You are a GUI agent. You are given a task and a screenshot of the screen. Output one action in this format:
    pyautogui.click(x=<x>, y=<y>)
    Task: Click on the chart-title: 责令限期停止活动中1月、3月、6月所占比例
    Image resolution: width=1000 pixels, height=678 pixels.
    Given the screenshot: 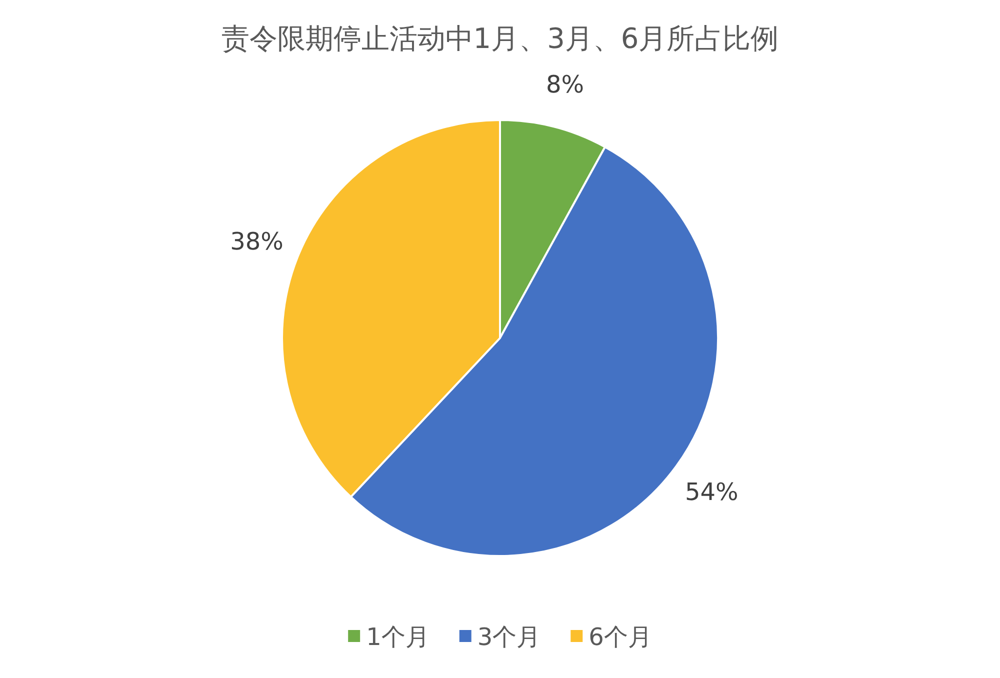 What is the action you would take?
    pyautogui.click(x=500, y=38)
    